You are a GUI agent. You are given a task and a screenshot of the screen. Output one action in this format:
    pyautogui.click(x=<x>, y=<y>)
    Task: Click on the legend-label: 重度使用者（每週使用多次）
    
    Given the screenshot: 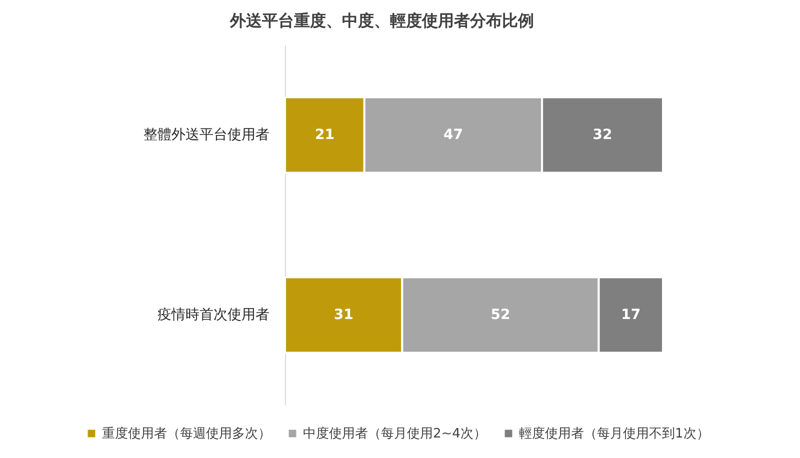 What is the action you would take?
    pyautogui.click(x=186, y=434)
    